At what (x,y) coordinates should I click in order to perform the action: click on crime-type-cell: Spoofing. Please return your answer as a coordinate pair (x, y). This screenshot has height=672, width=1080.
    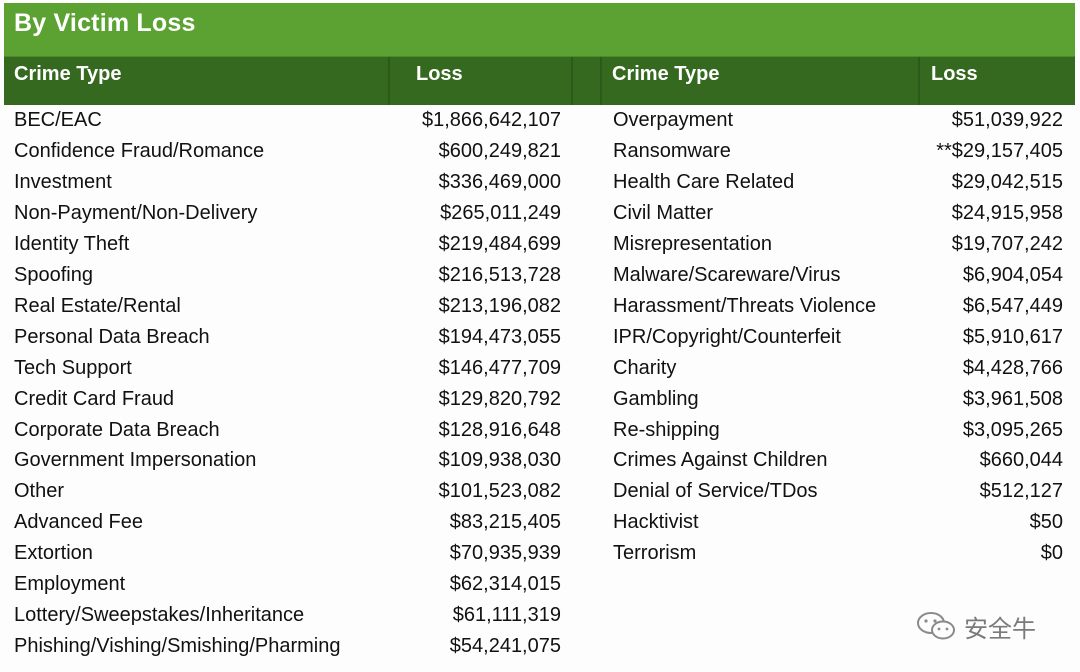
    Looking at the image, I should click on (53, 274).